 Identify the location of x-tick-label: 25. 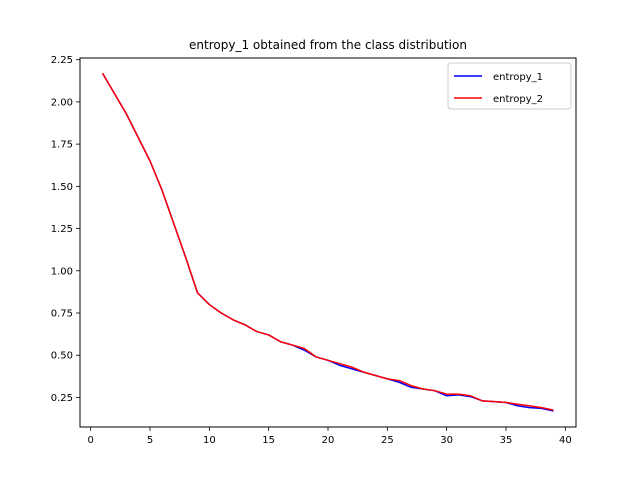
(387, 440).